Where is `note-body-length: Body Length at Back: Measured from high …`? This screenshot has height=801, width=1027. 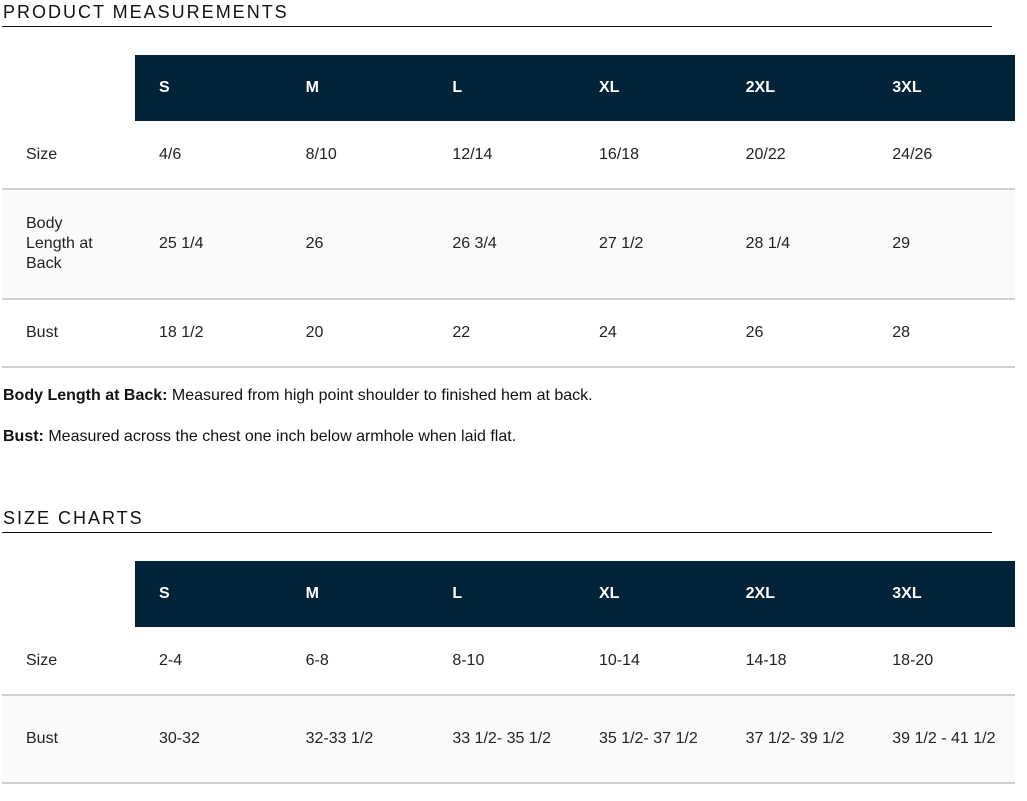
note-body-length: Body Length at Back: Measured from high … is located at coordinates (298, 396).